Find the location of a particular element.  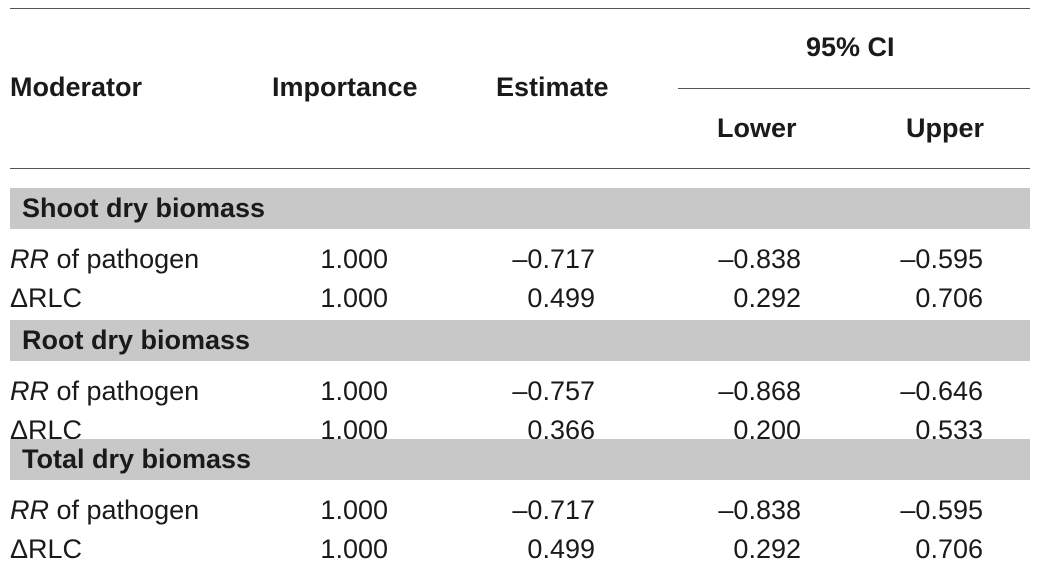

header-upper: Upper is located at coordinates (945, 128).